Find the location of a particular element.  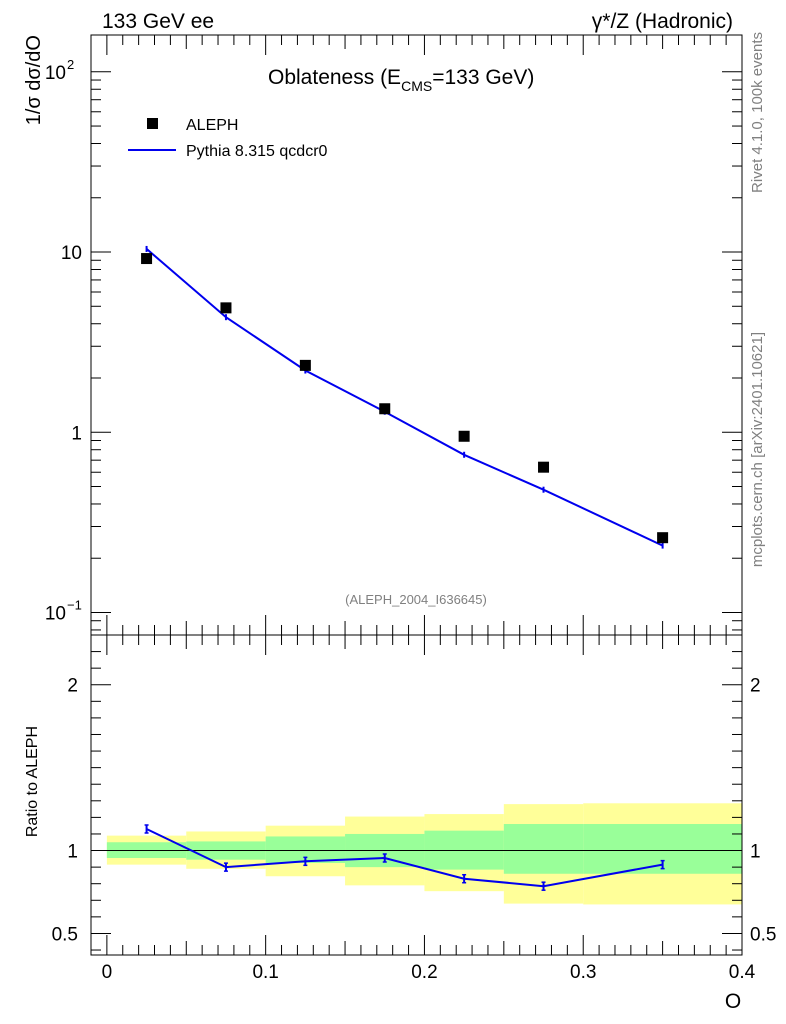

legend-label-pythia: Pythia 8.315 qcdcr0 is located at coordinates (257, 151).